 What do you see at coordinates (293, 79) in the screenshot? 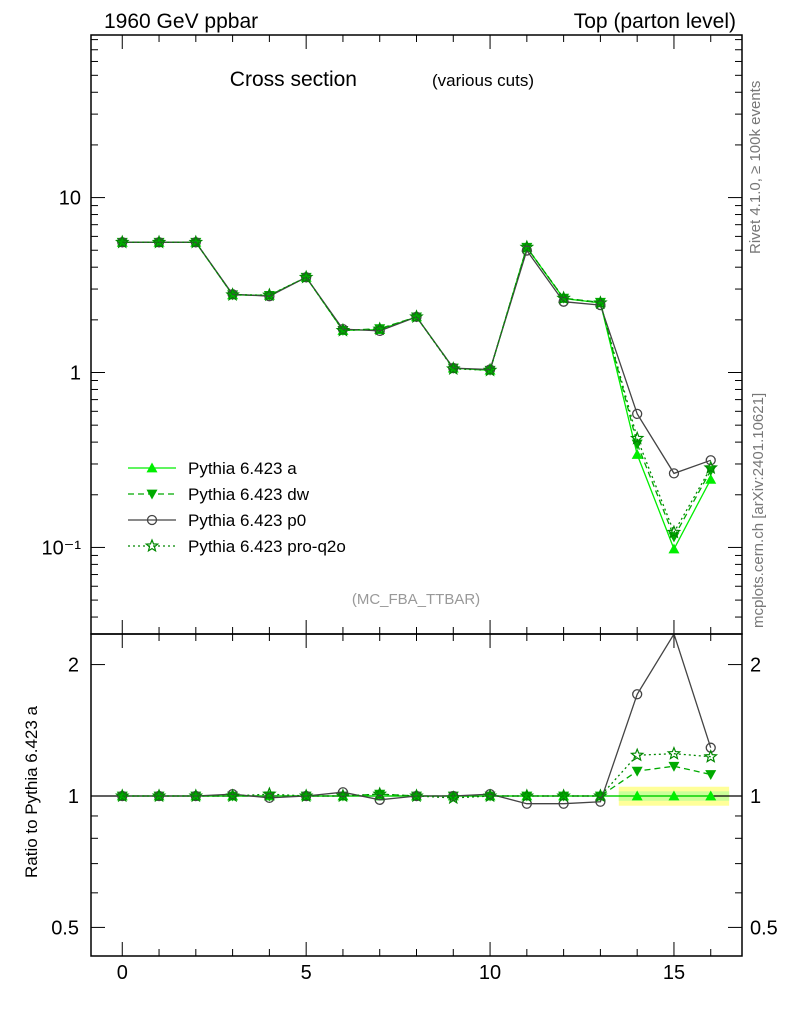
I see `main-title: Cross section` at bounding box center [293, 79].